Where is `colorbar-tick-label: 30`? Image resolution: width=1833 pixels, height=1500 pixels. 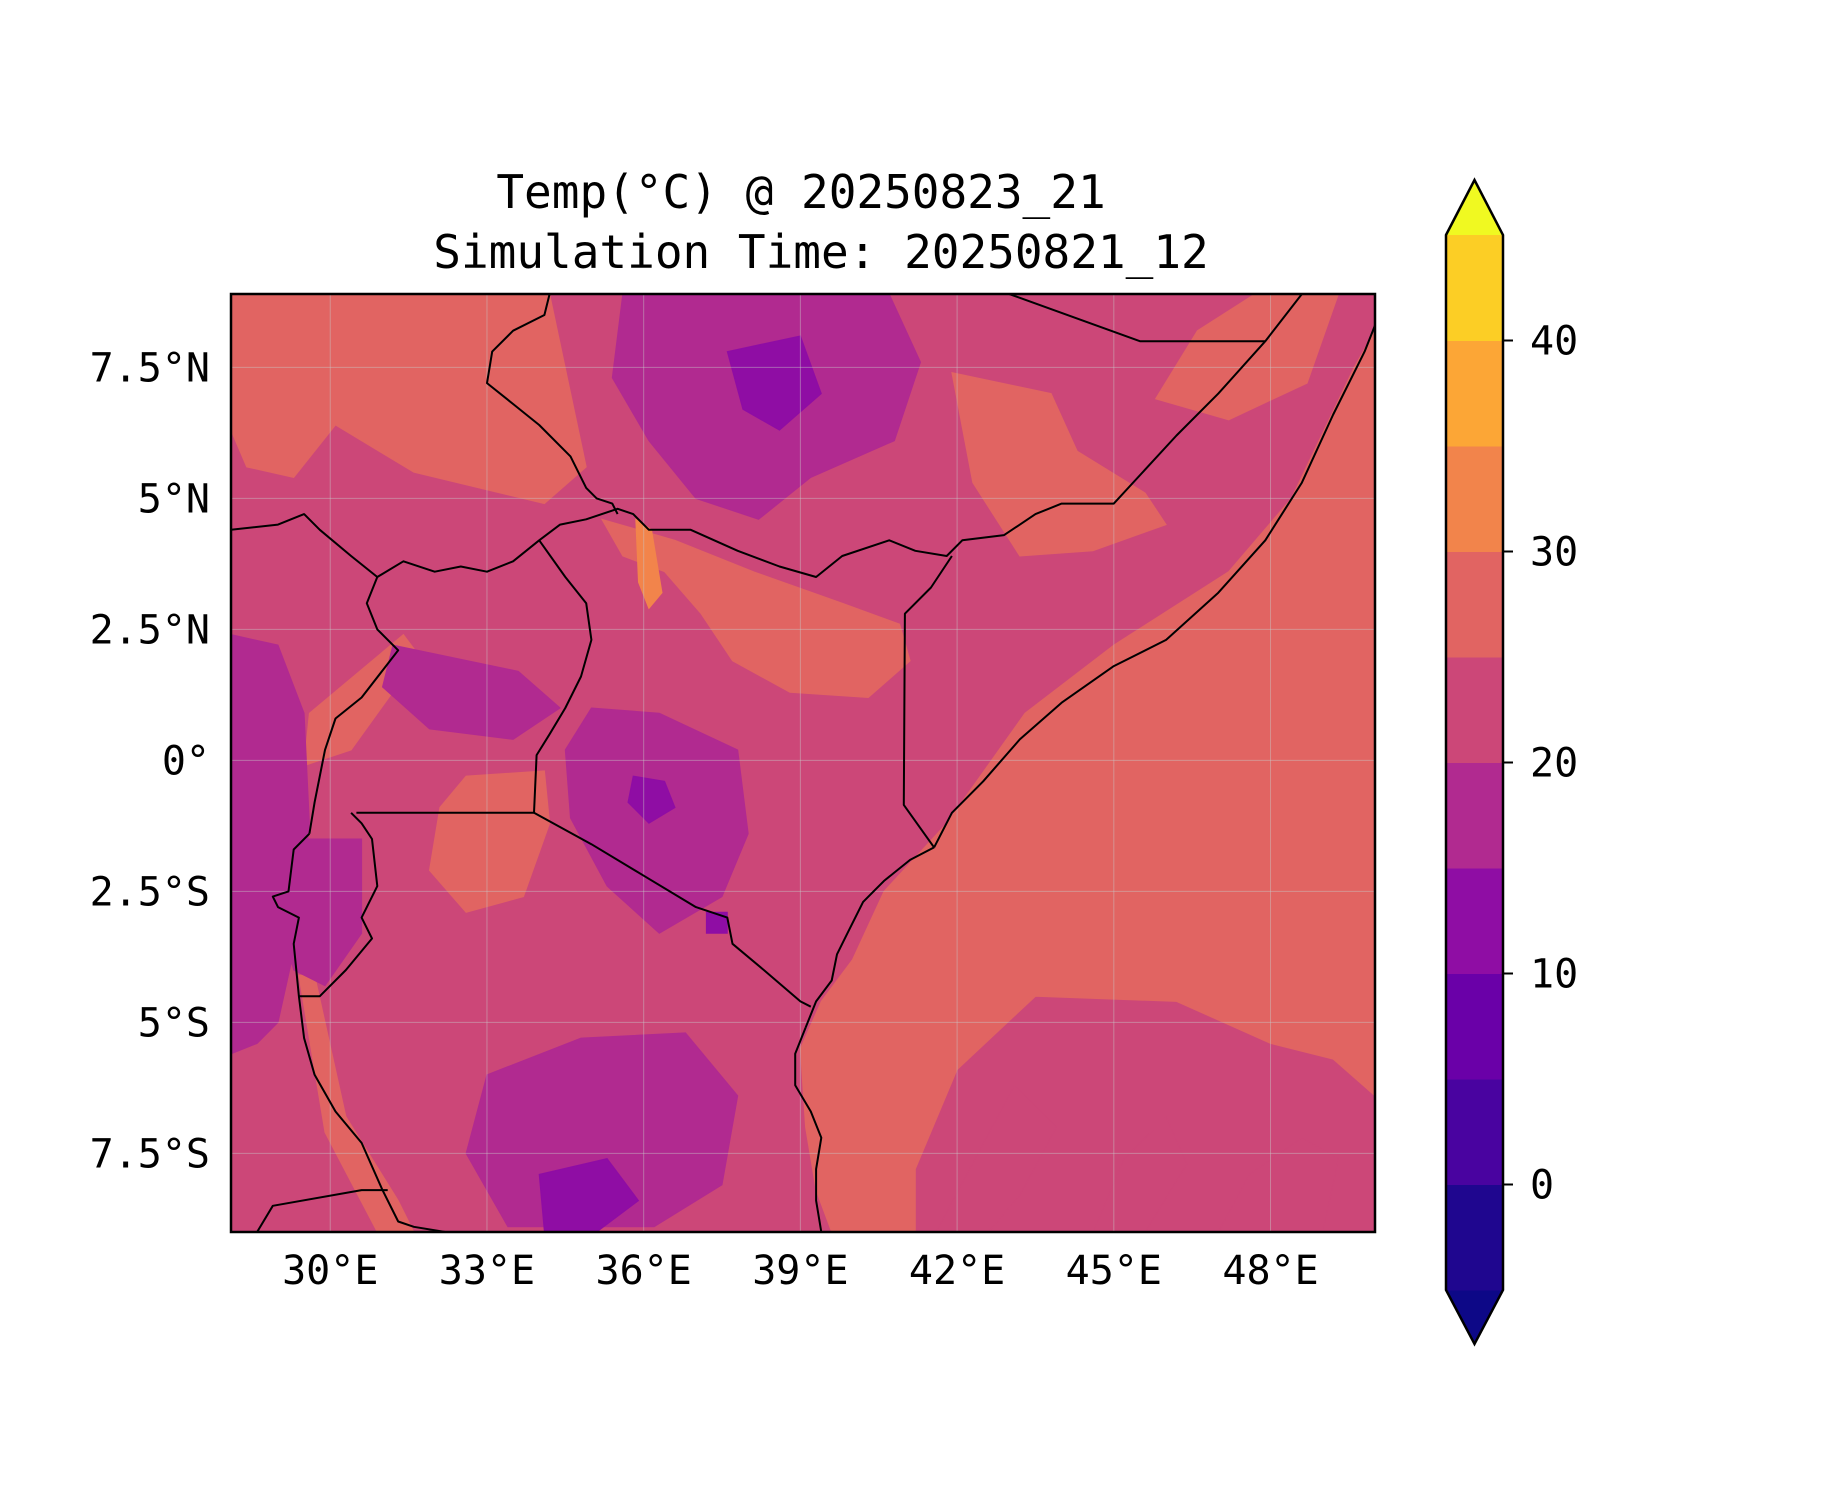 colorbar-tick-label: 30 is located at coordinates (1554, 553).